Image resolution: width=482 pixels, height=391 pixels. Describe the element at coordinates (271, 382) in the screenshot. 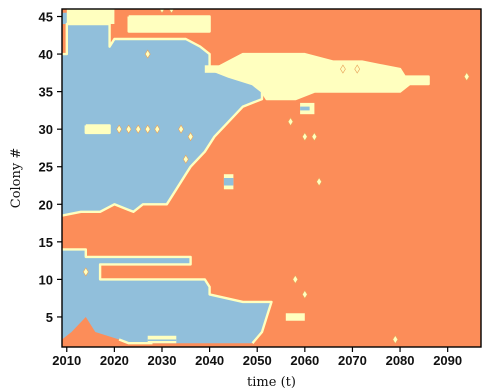

I see `x-axis-label: time (t)` at that location.